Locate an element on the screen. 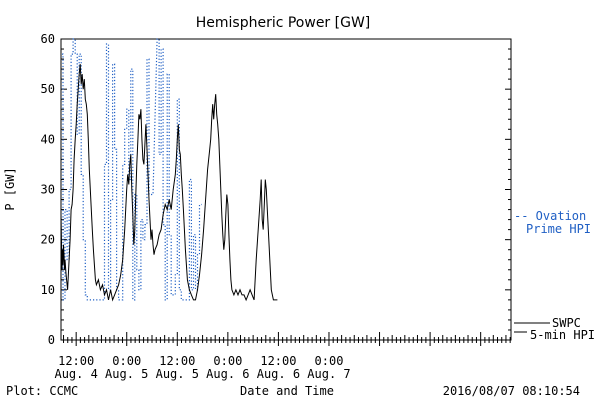 The height and width of the screenshot is (400, 600). legend-swpc-line1: SWPC is located at coordinates (566, 323).